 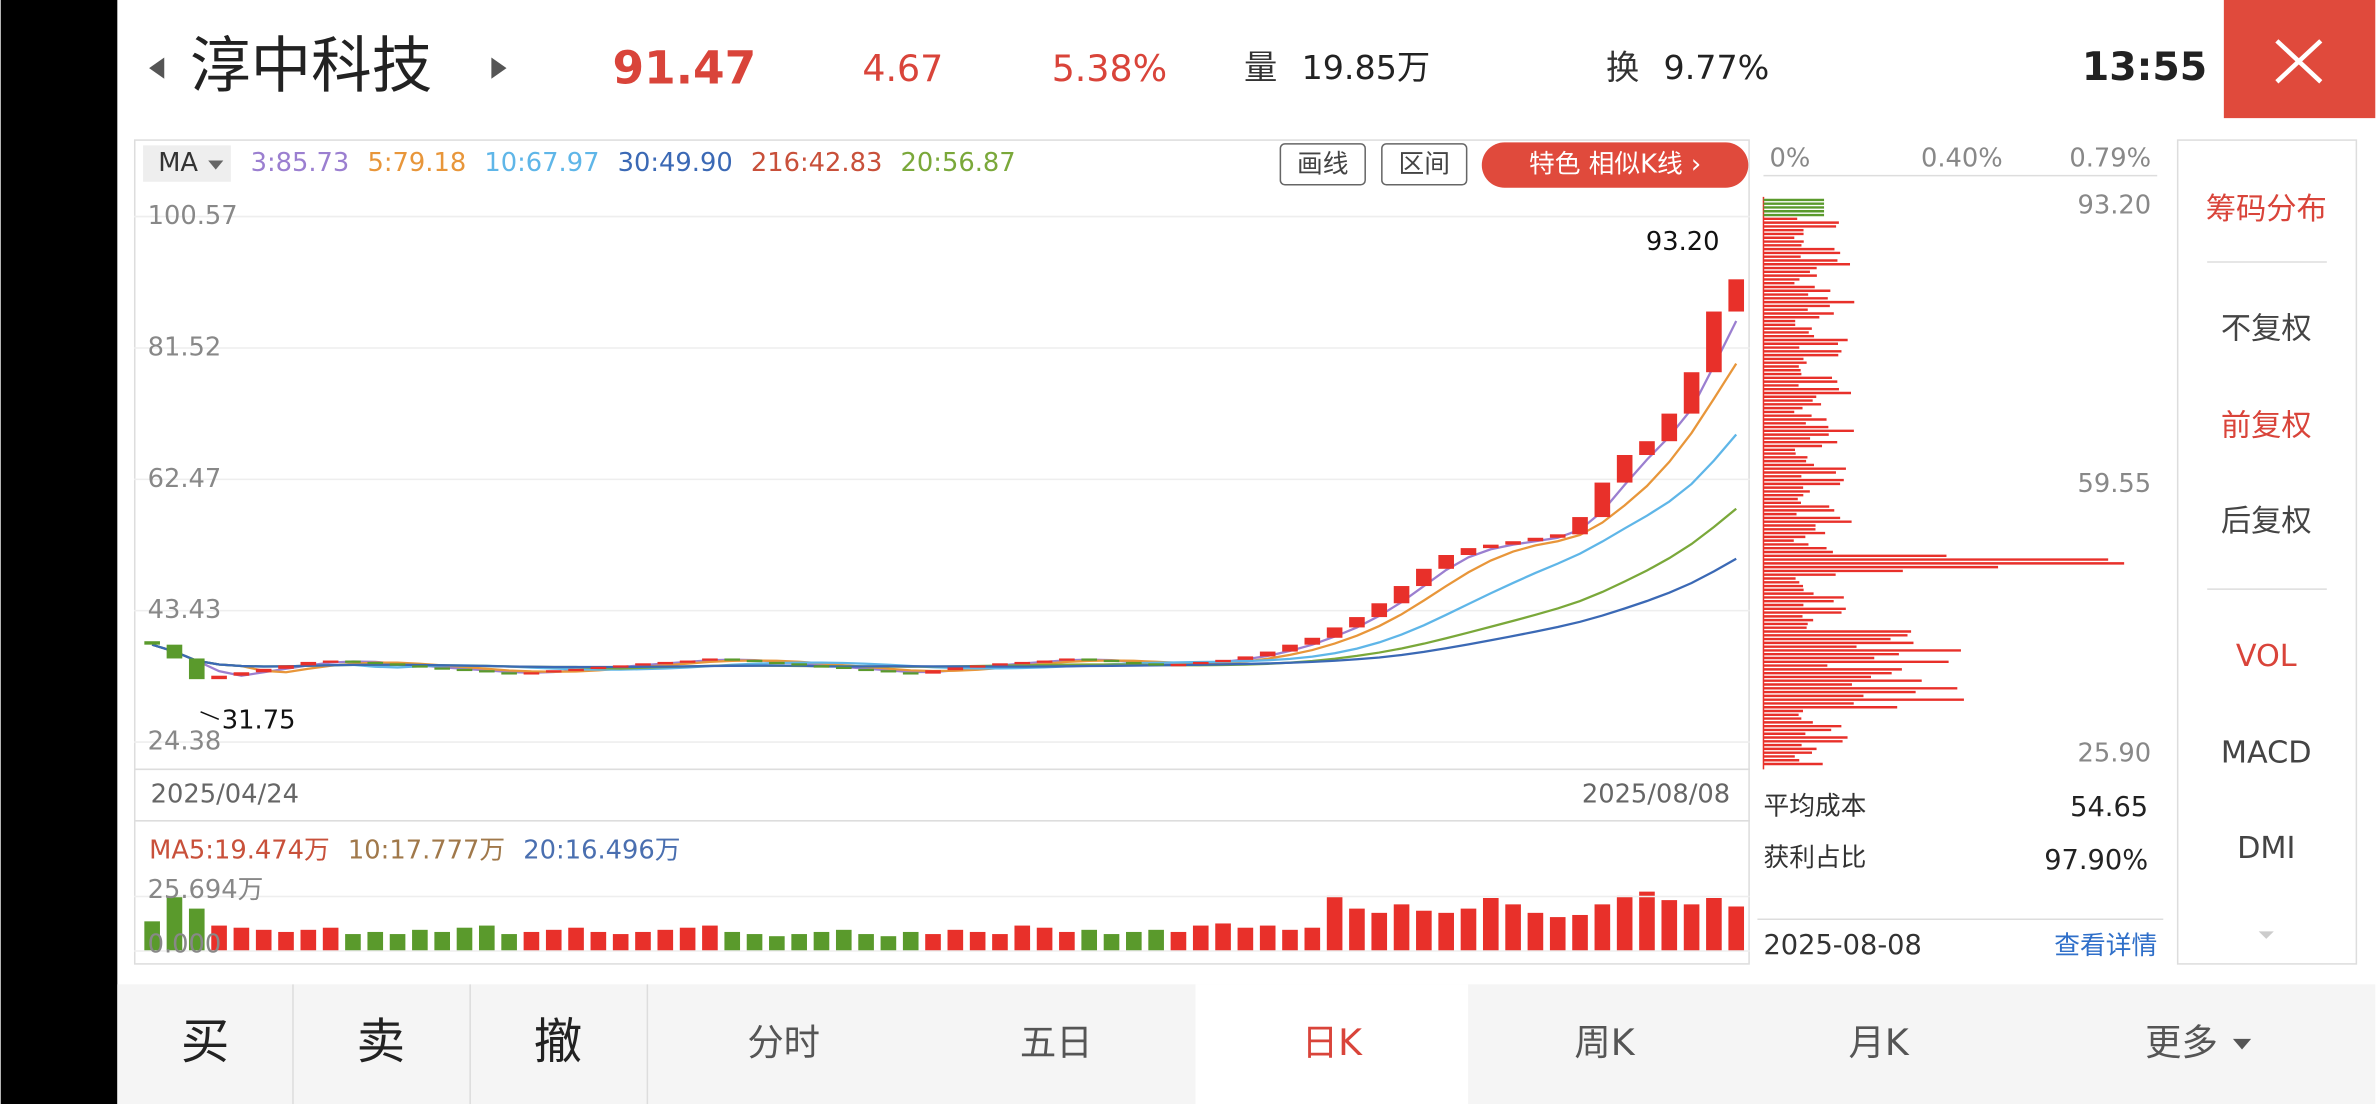 I want to click on tab: 五日, so click(x=1056, y=1042).